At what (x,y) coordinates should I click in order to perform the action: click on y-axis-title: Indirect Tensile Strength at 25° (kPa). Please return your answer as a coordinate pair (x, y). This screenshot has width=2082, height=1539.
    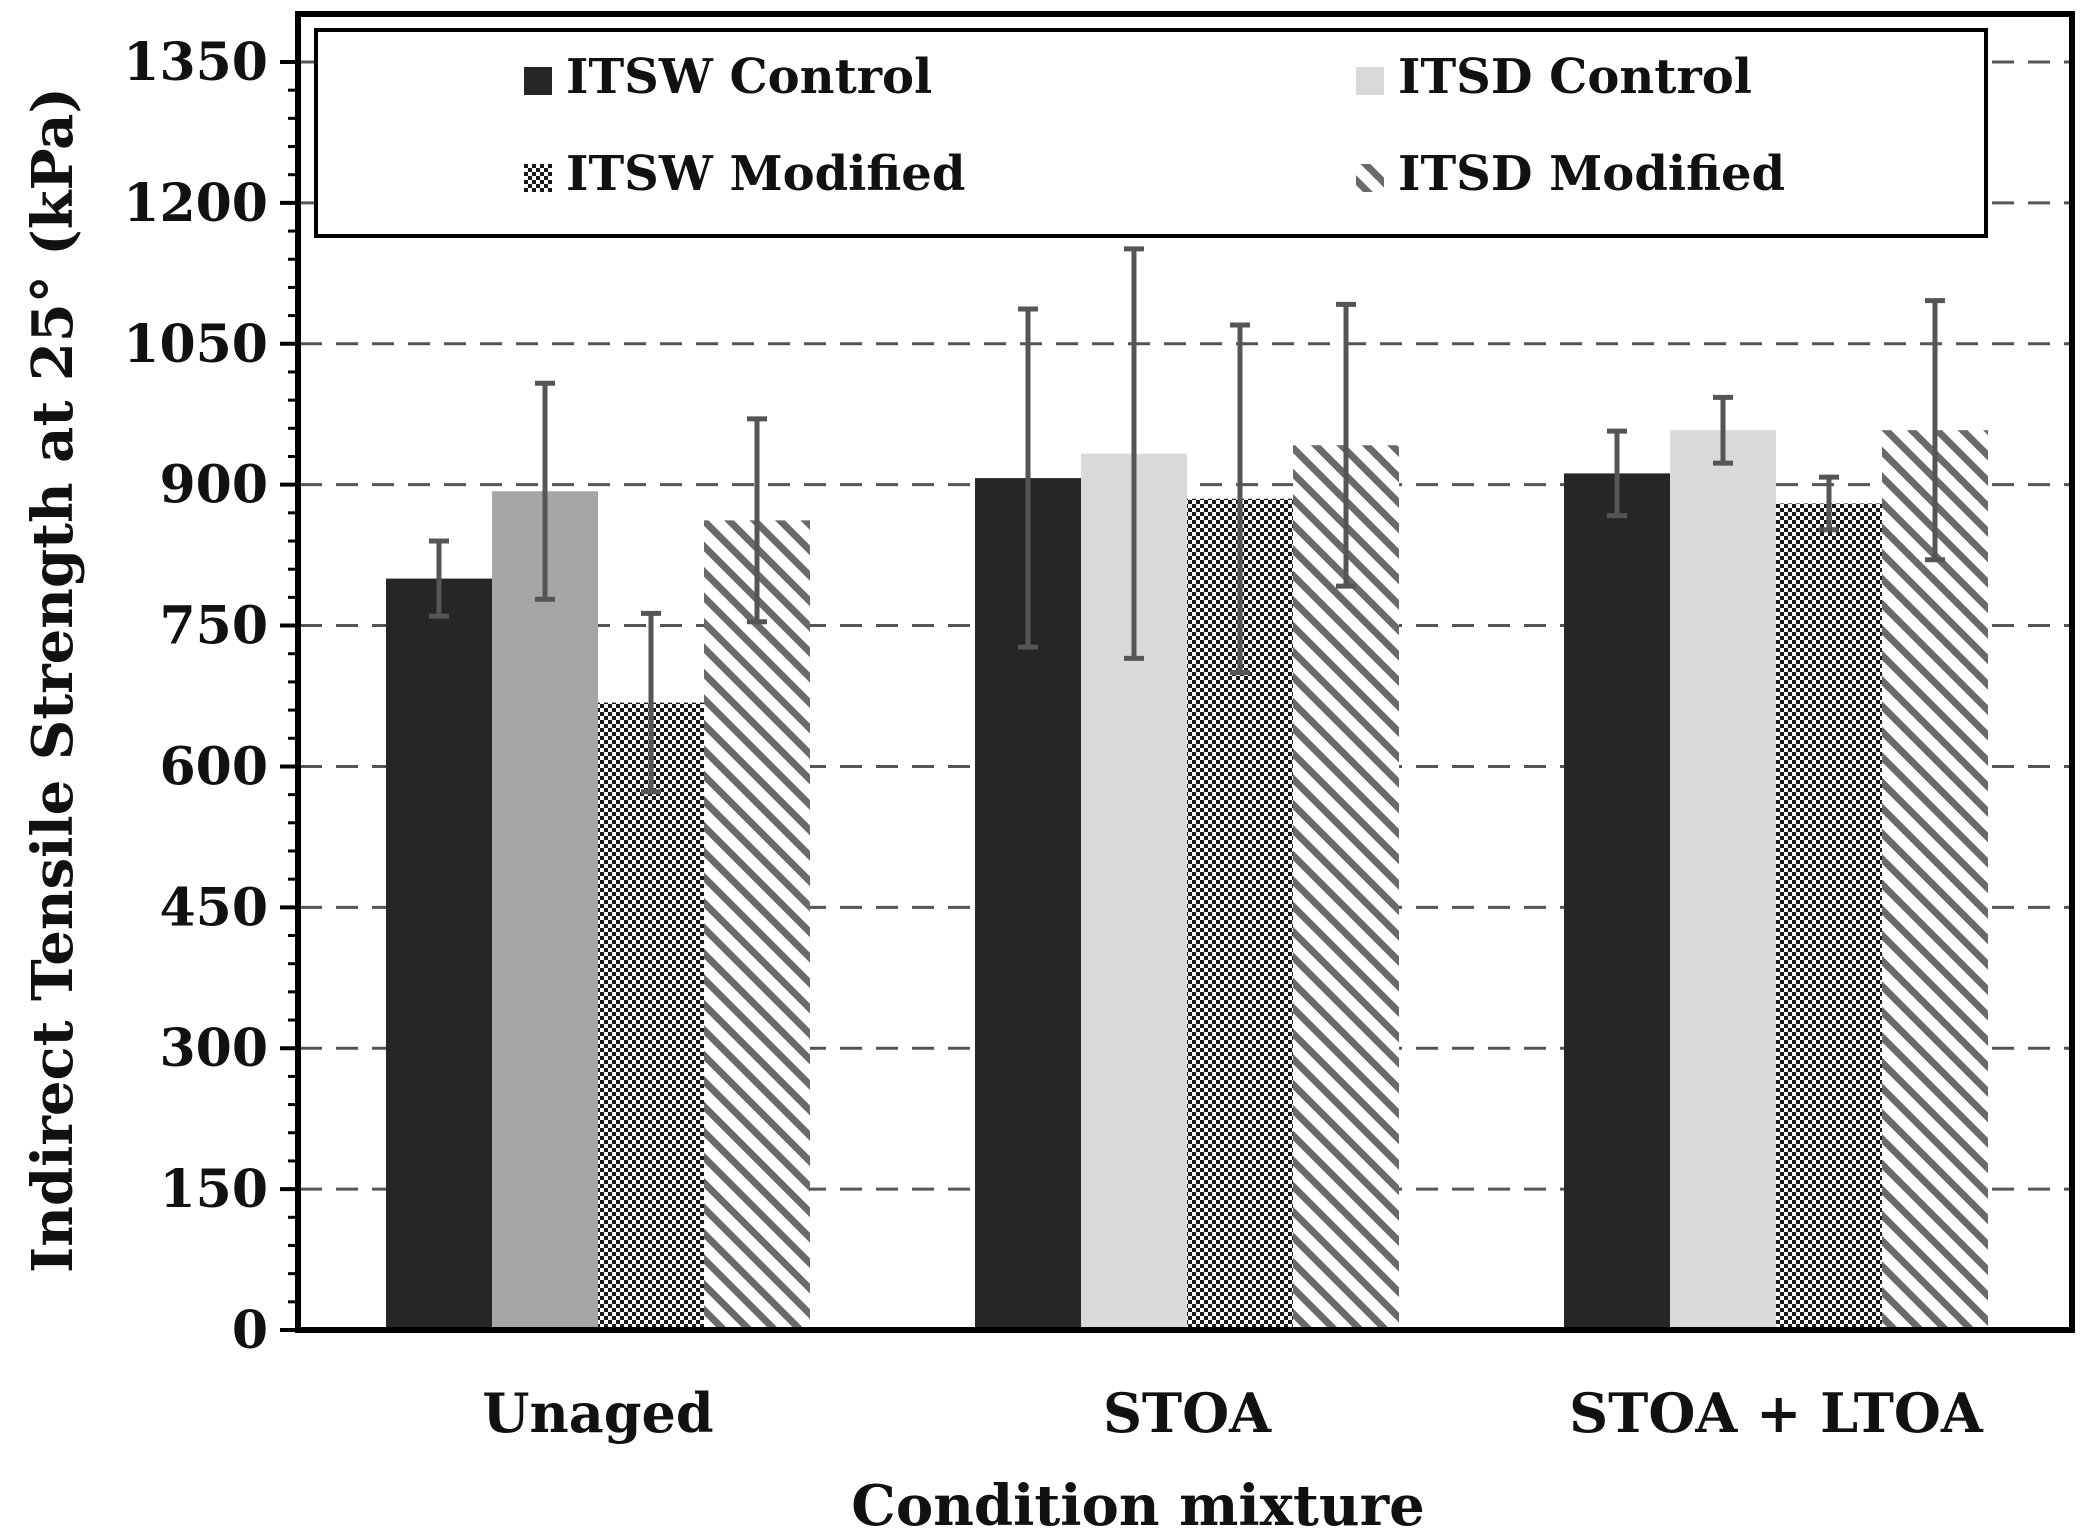
    Looking at the image, I should click on (53, 680).